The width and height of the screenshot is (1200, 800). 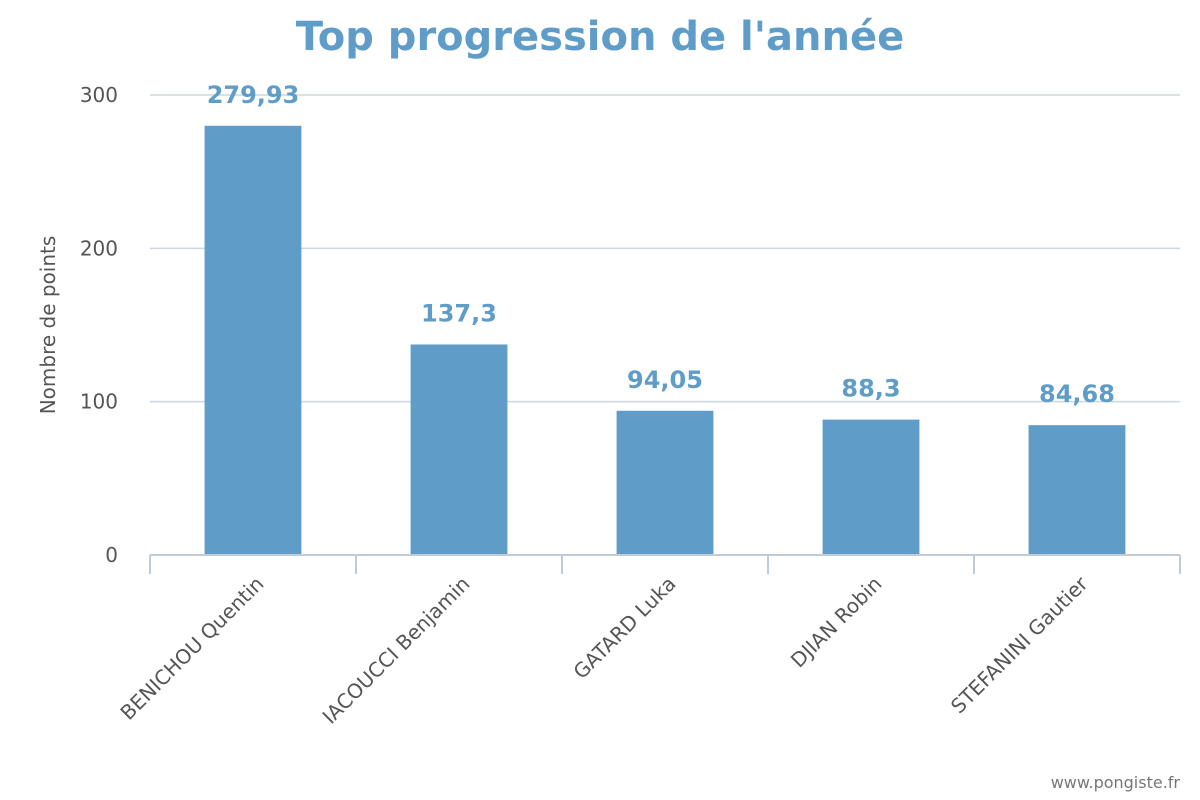 What do you see at coordinates (665, 380) in the screenshot?
I see `data-label: 94,05` at bounding box center [665, 380].